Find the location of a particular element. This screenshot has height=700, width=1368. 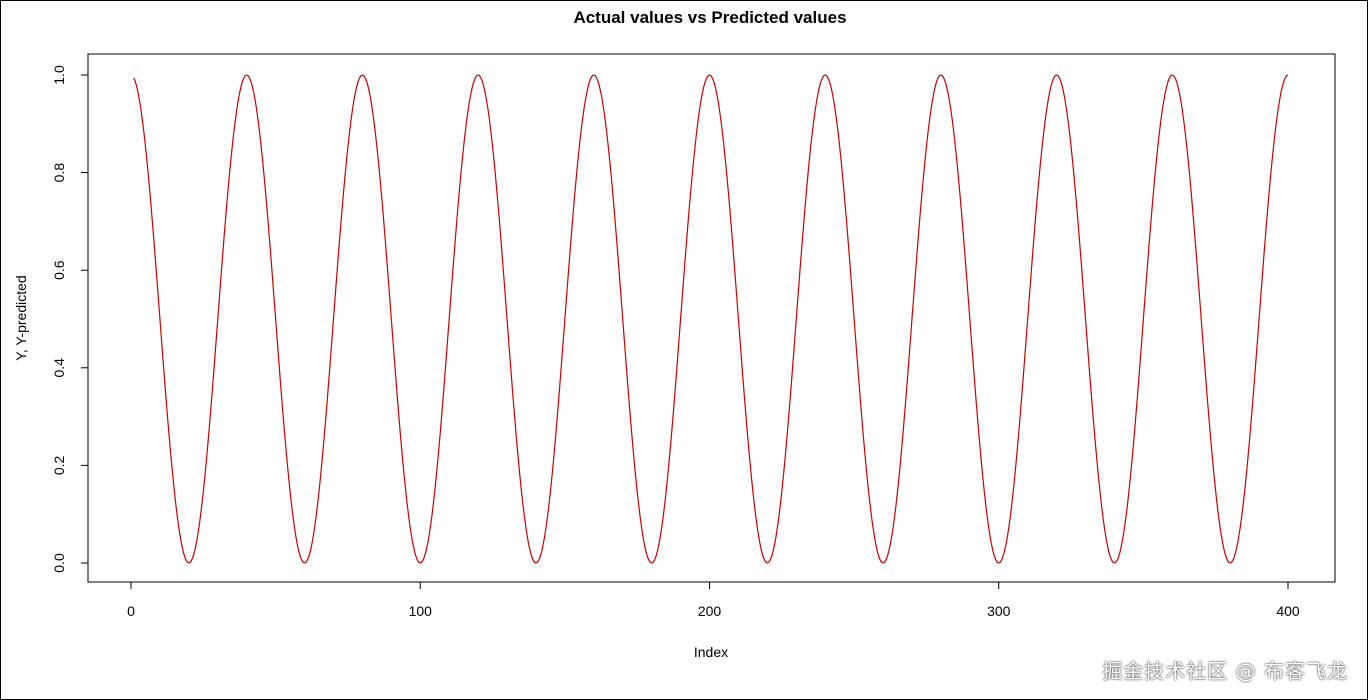

y-tick-label: 1.0 is located at coordinates (59, 75).